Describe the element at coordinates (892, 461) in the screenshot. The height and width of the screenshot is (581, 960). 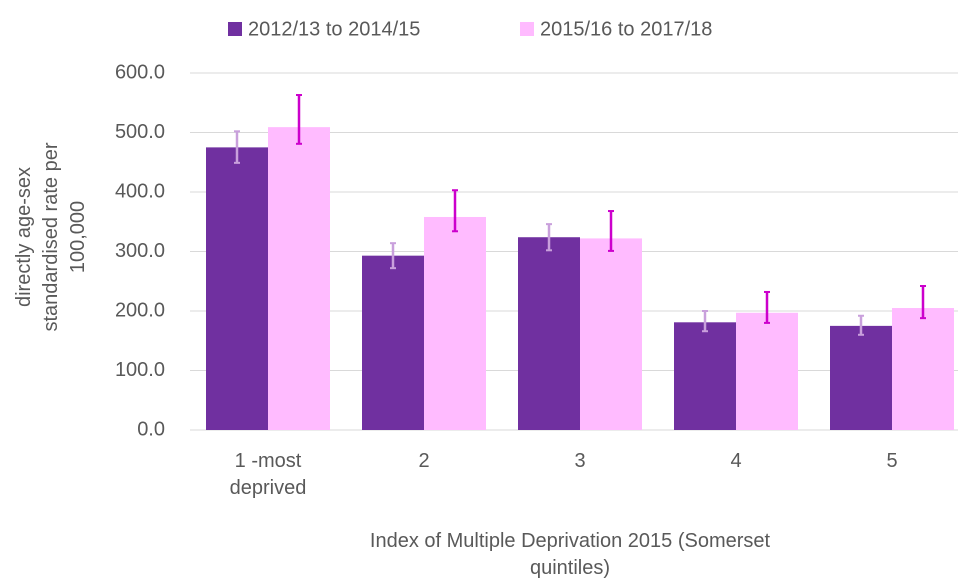
I see `x-tick-label: 5` at that location.